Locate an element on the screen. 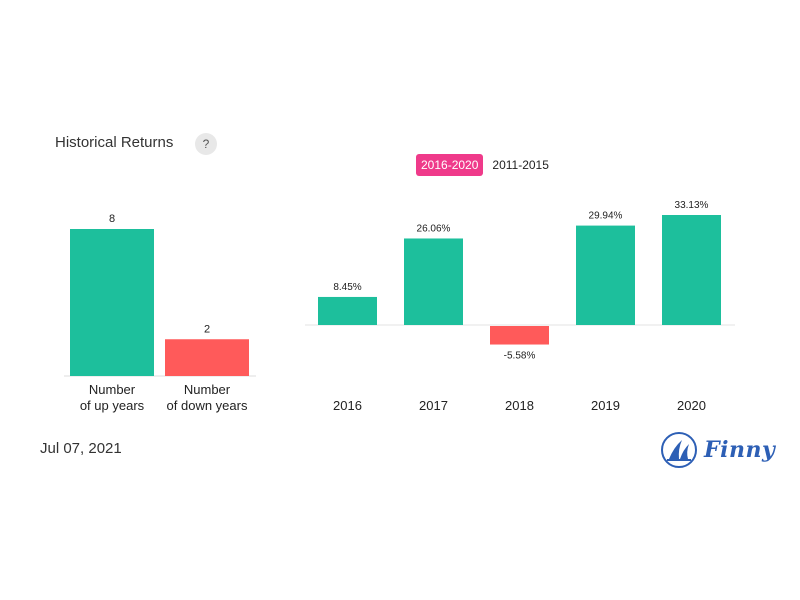  year-count-label: 2 is located at coordinates (207, 329).